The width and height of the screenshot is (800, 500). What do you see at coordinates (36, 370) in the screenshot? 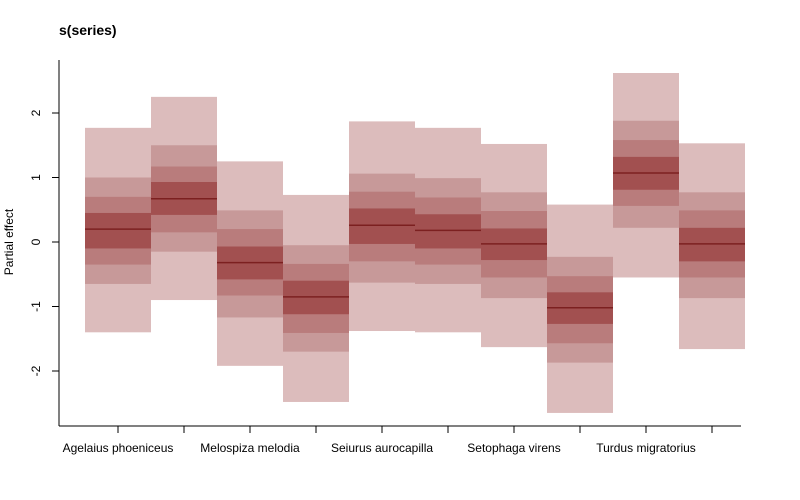
I see `y-tick-label: -2` at bounding box center [36, 370].